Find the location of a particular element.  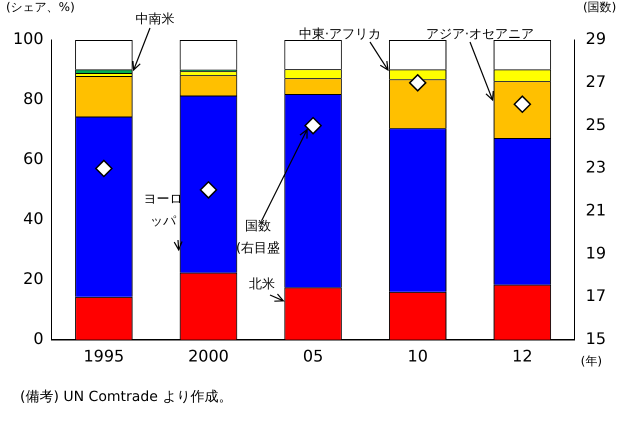

y2-axis-title: (国数) is located at coordinates (599, 7).